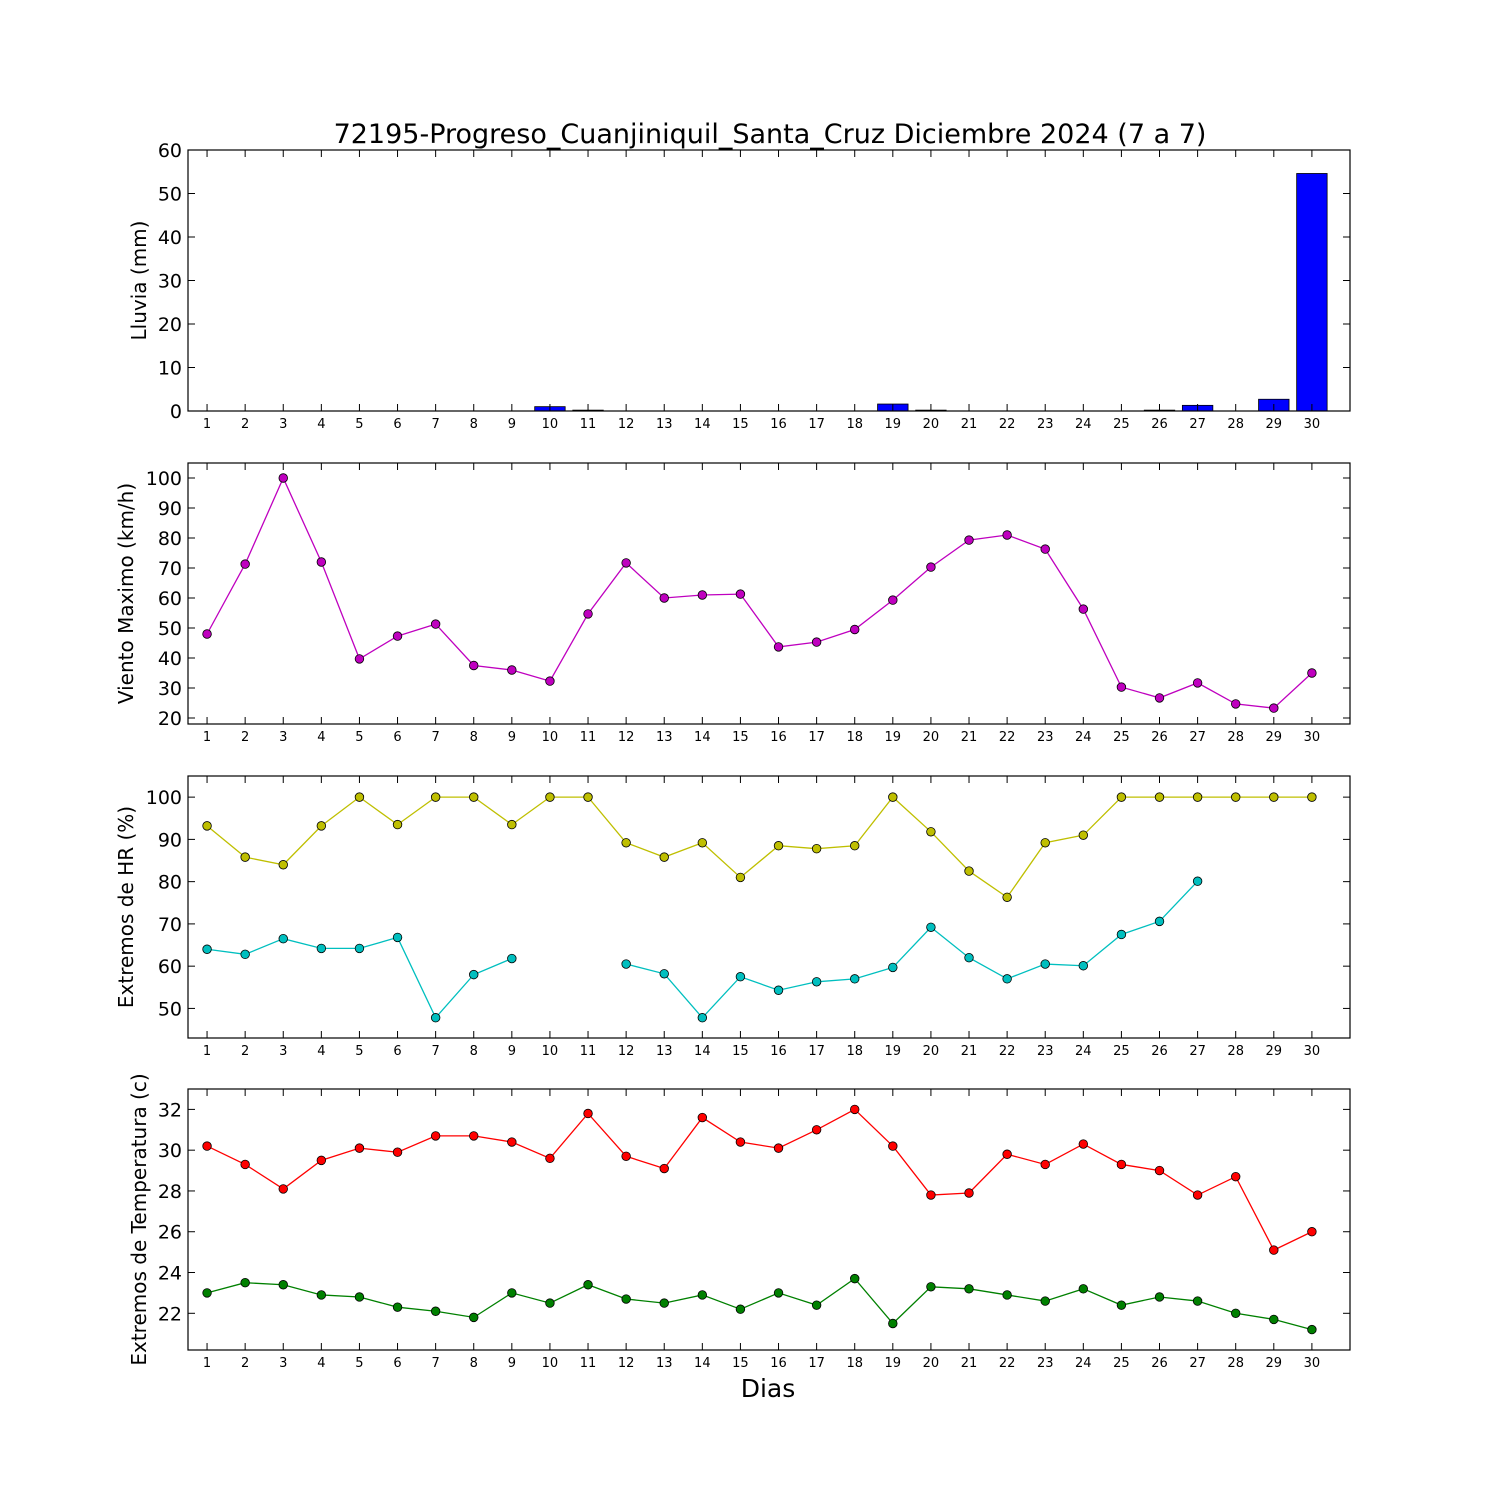 The width and height of the screenshot is (1500, 1500). Describe the element at coordinates (550, 737) in the screenshot. I see `x-tick-label: 10` at that location.